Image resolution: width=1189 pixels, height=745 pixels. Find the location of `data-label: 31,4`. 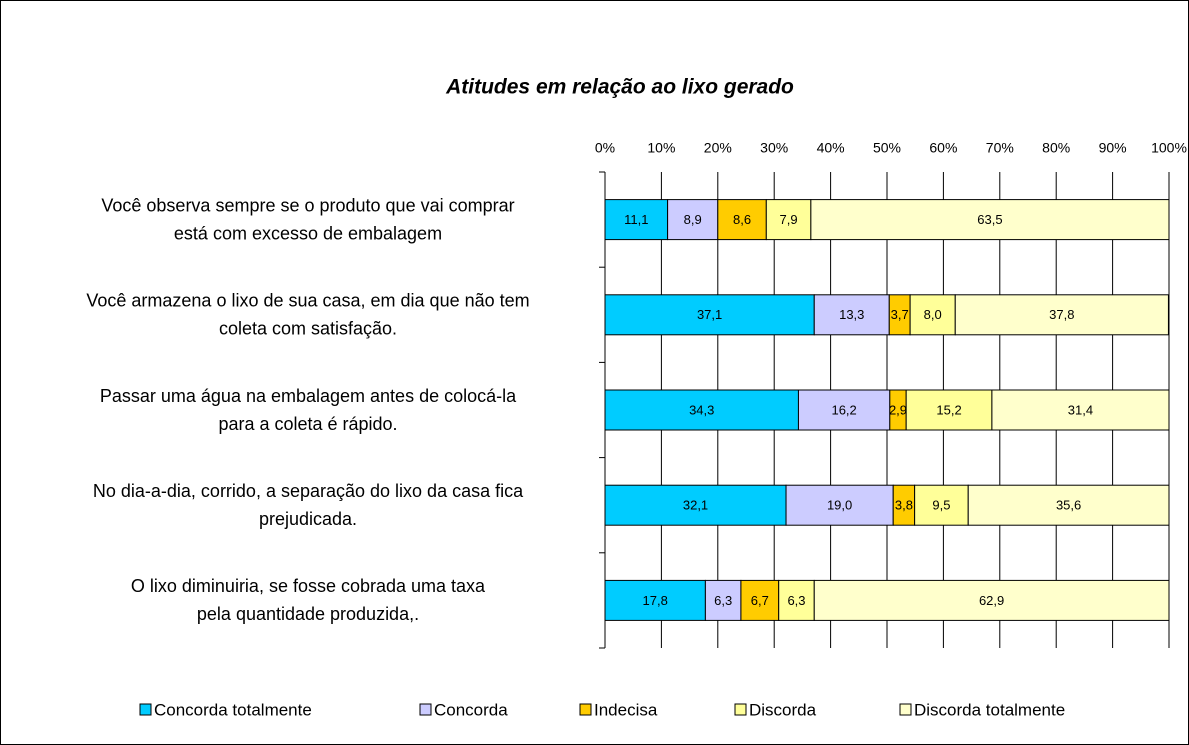

data-label: 31,4 is located at coordinates (1080, 409).